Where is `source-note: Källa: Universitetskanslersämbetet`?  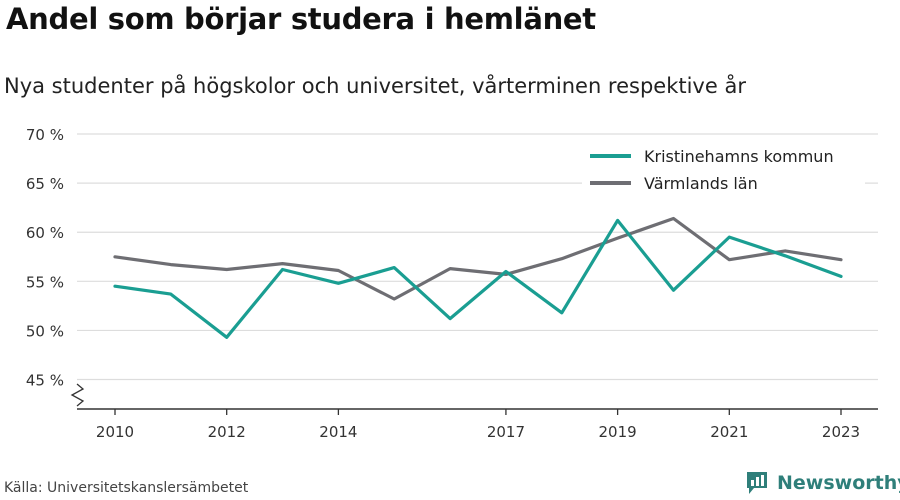
source-note: Källa: Universitetskanslersämbetet is located at coordinates (126, 488).